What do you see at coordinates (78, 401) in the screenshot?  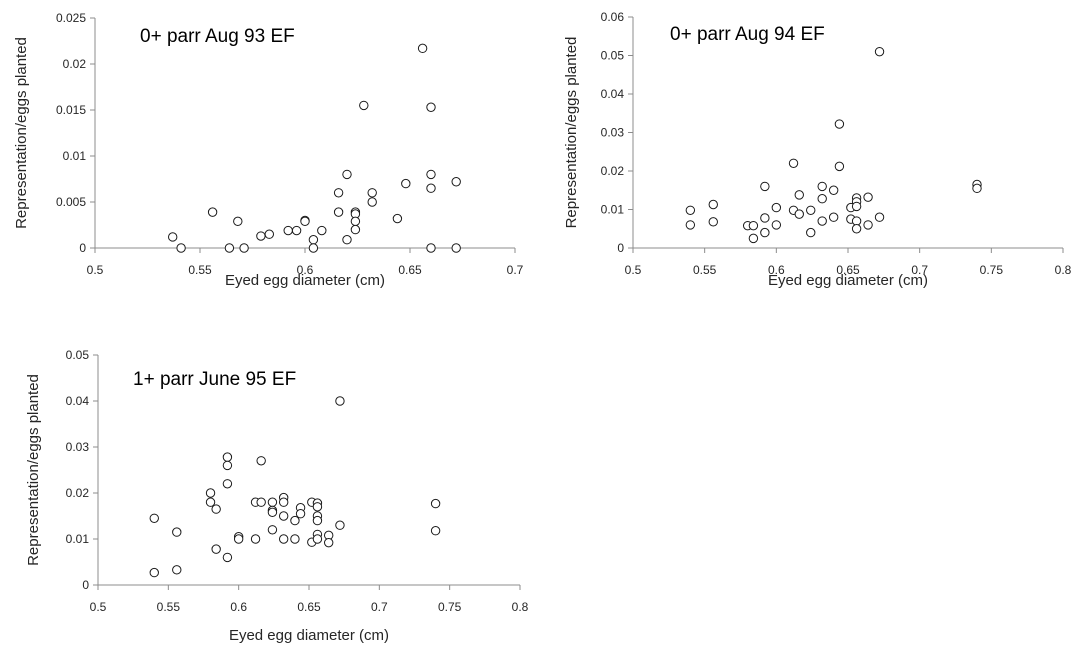 I see `y-tick-label: 0.04` at bounding box center [78, 401].